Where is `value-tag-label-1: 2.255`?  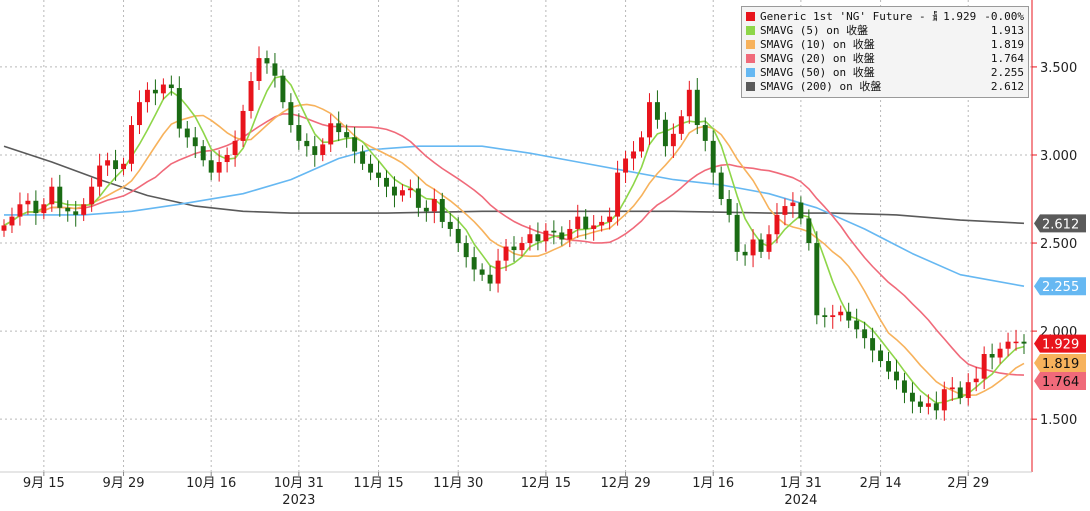 value-tag-label-1: 2.255 is located at coordinates (1060, 287).